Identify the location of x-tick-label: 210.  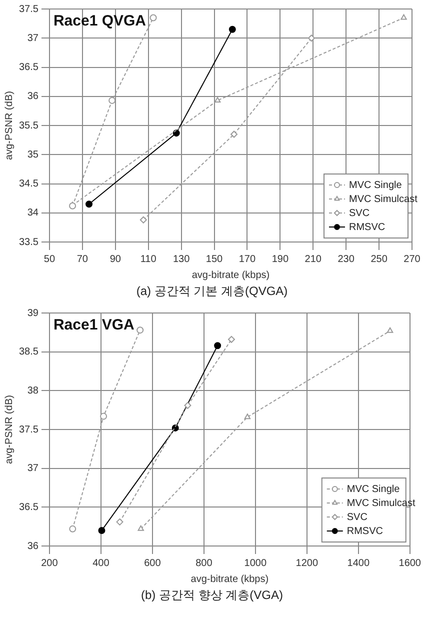
(313, 259).